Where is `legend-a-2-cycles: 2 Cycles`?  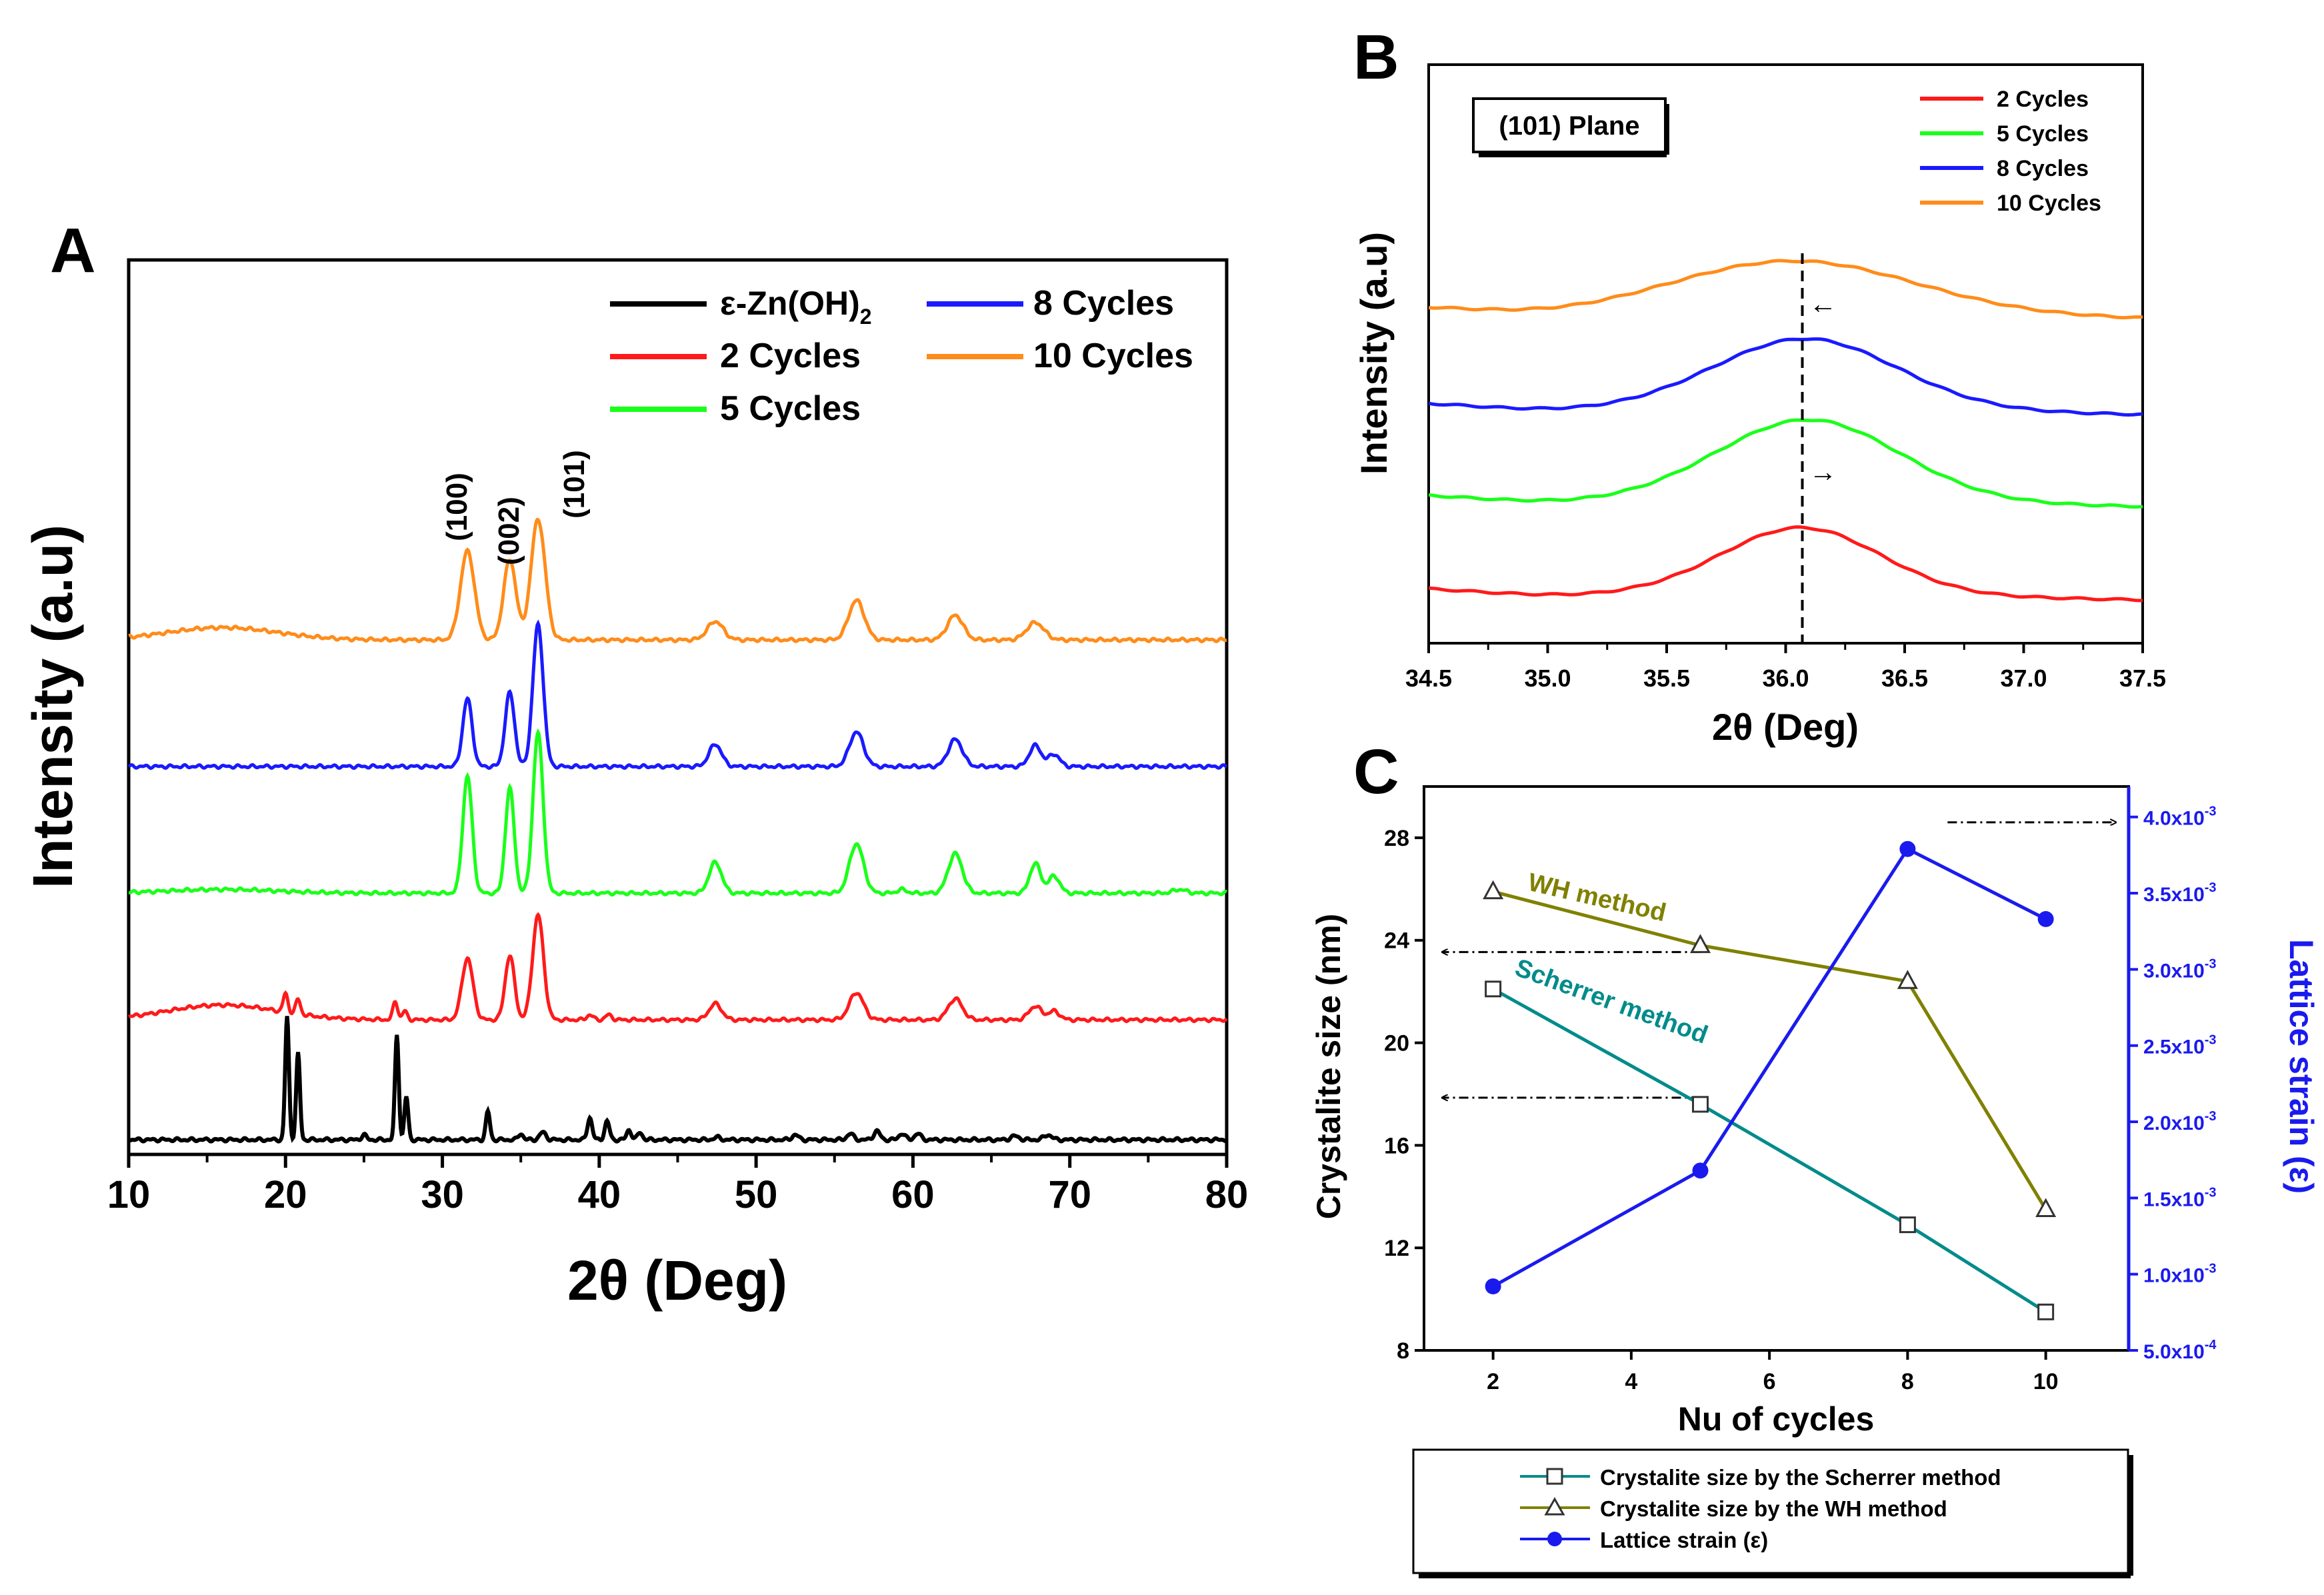 legend-a-2-cycles: 2 Cycles is located at coordinates (735, 356).